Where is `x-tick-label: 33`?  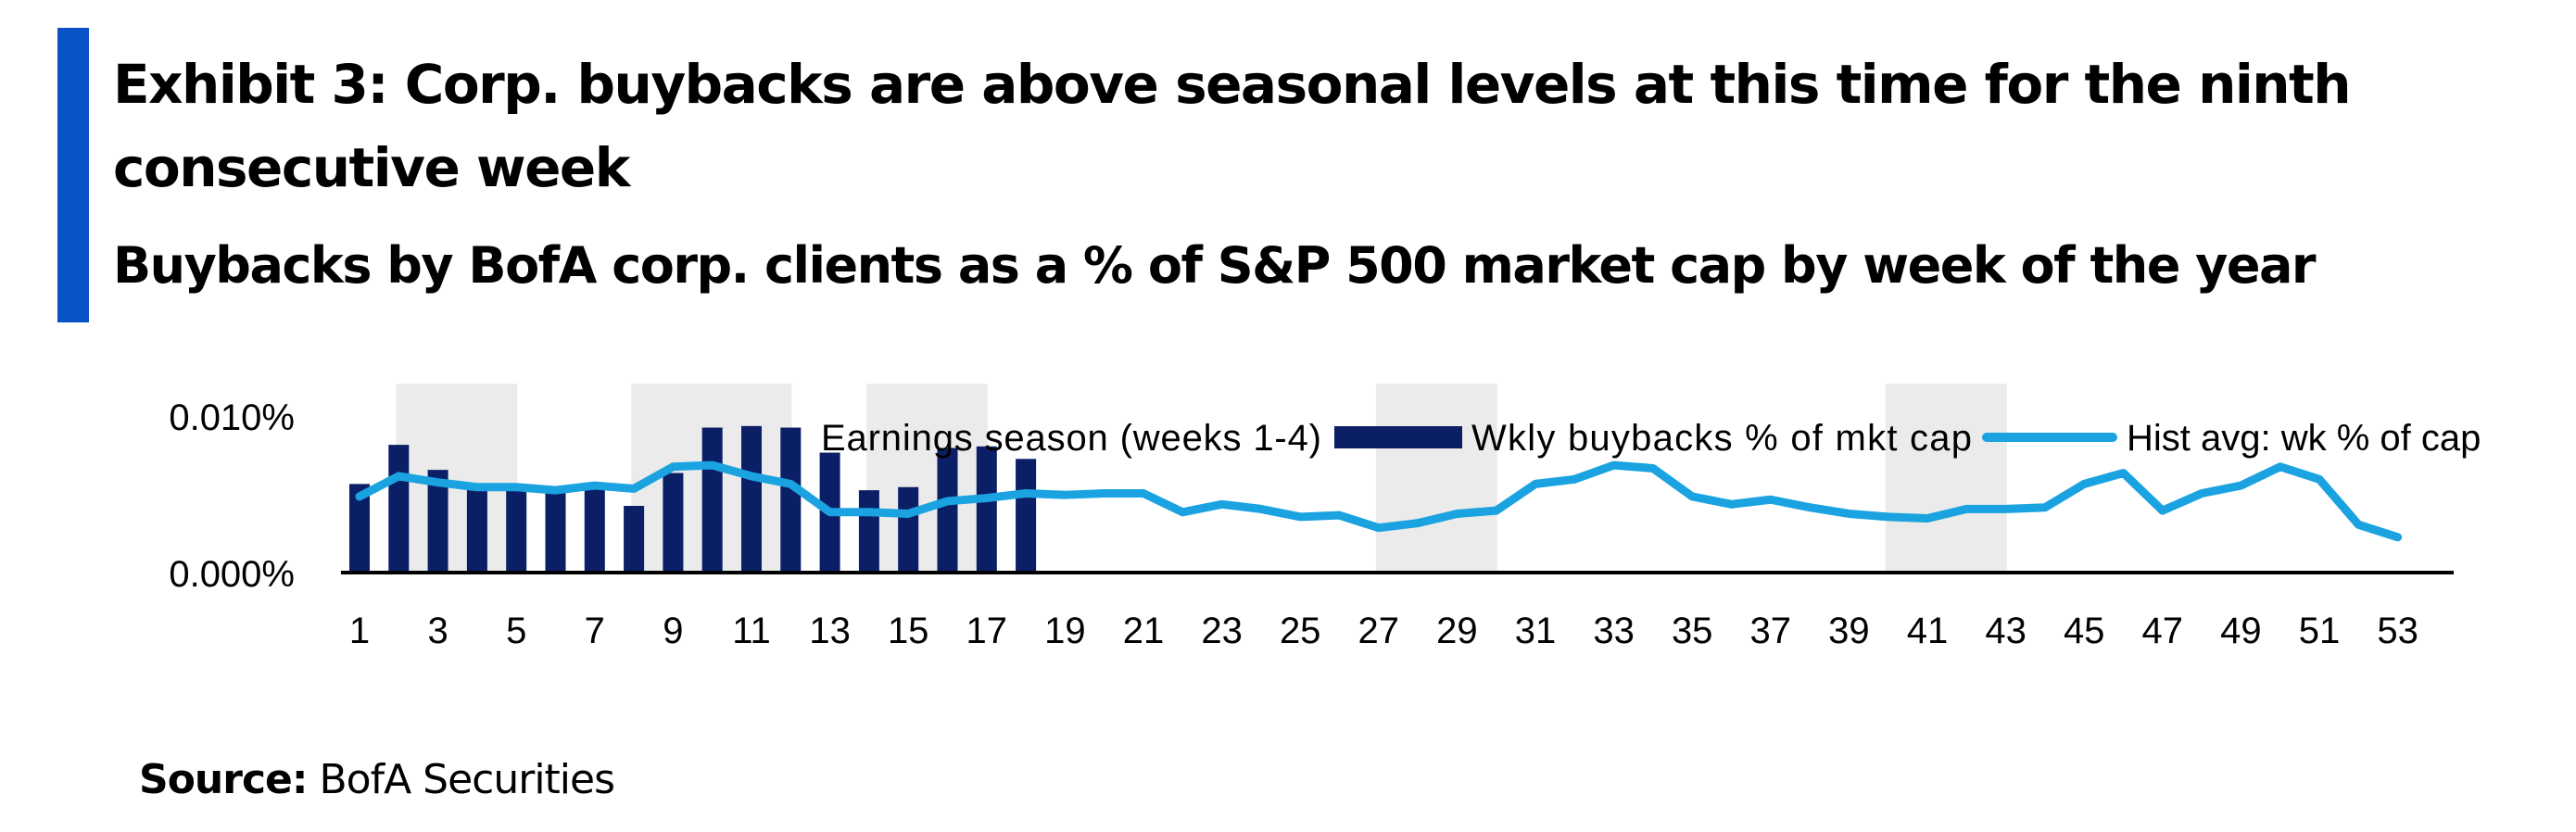 x-tick-label: 33 is located at coordinates (1614, 631).